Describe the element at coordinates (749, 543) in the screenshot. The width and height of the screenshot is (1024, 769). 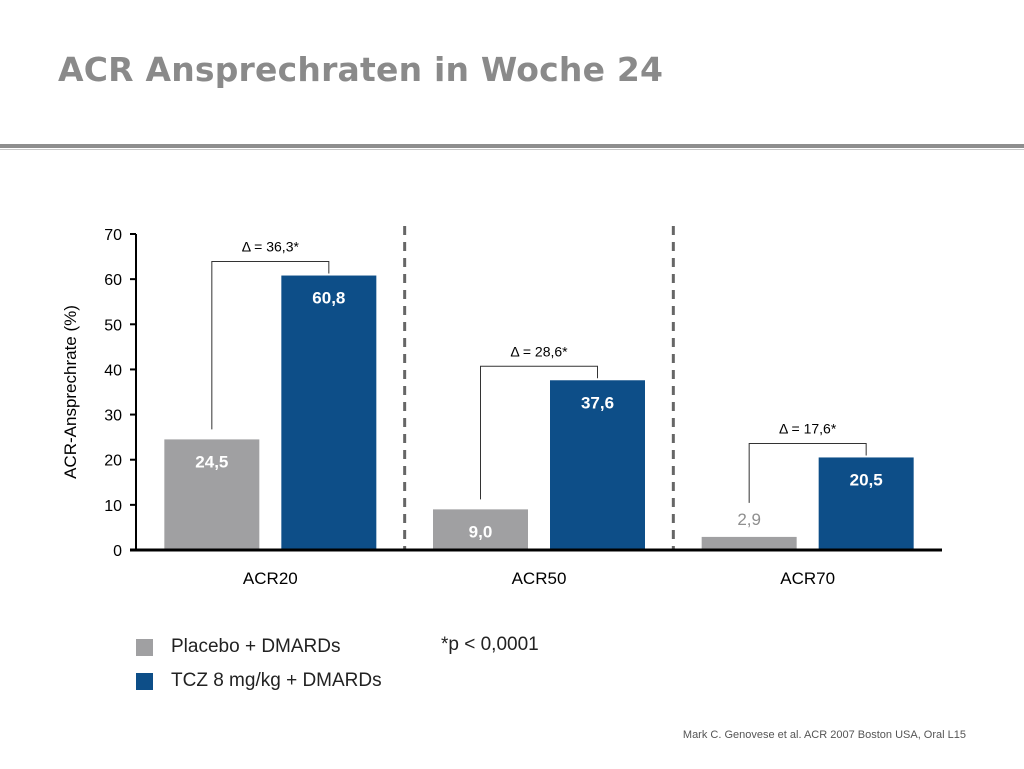
I see `bar-placebo-acr70` at that location.